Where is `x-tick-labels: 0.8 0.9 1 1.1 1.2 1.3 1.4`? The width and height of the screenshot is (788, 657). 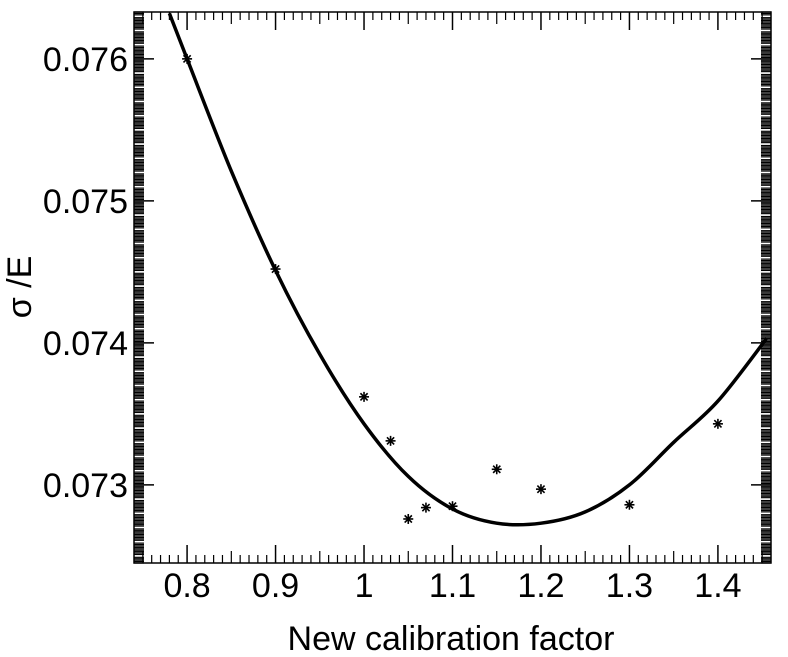
x-tick-labels: 0.8 0.9 1 1.1 1.2 1.3 1.4 is located at coordinates (452, 586).